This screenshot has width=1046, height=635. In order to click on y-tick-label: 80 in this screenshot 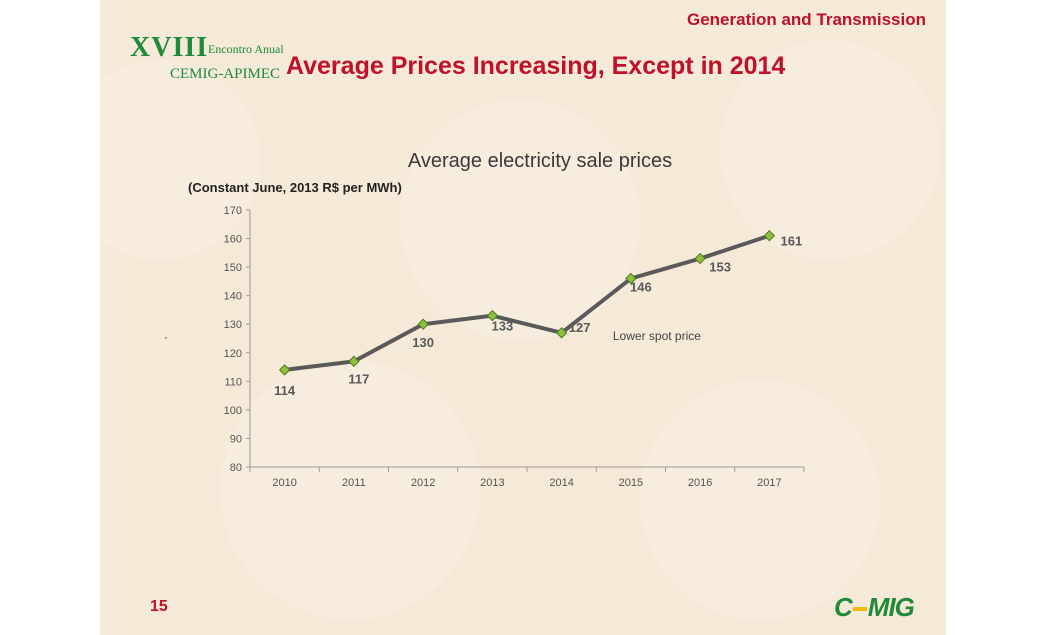, I will do `click(236, 468)`.